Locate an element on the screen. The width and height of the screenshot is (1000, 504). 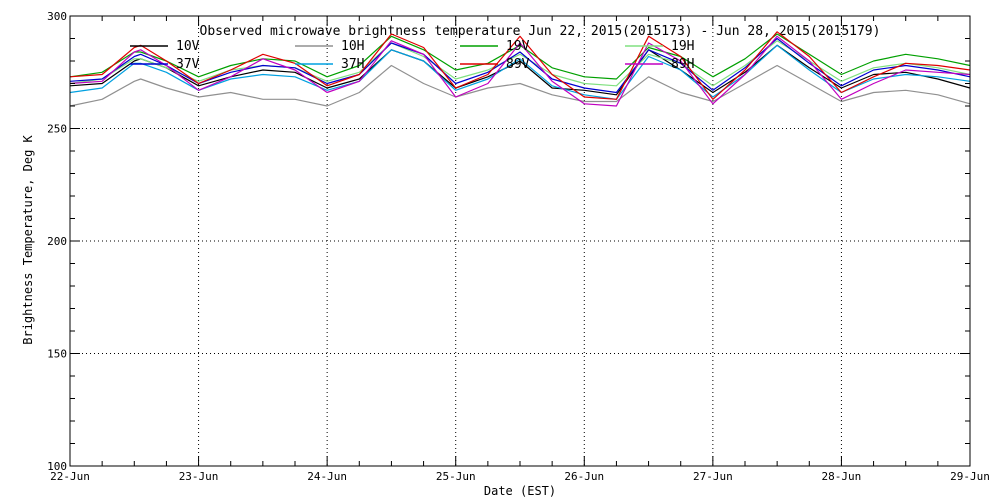
x-tick-label: 26-Jun is located at coordinates (584, 476).